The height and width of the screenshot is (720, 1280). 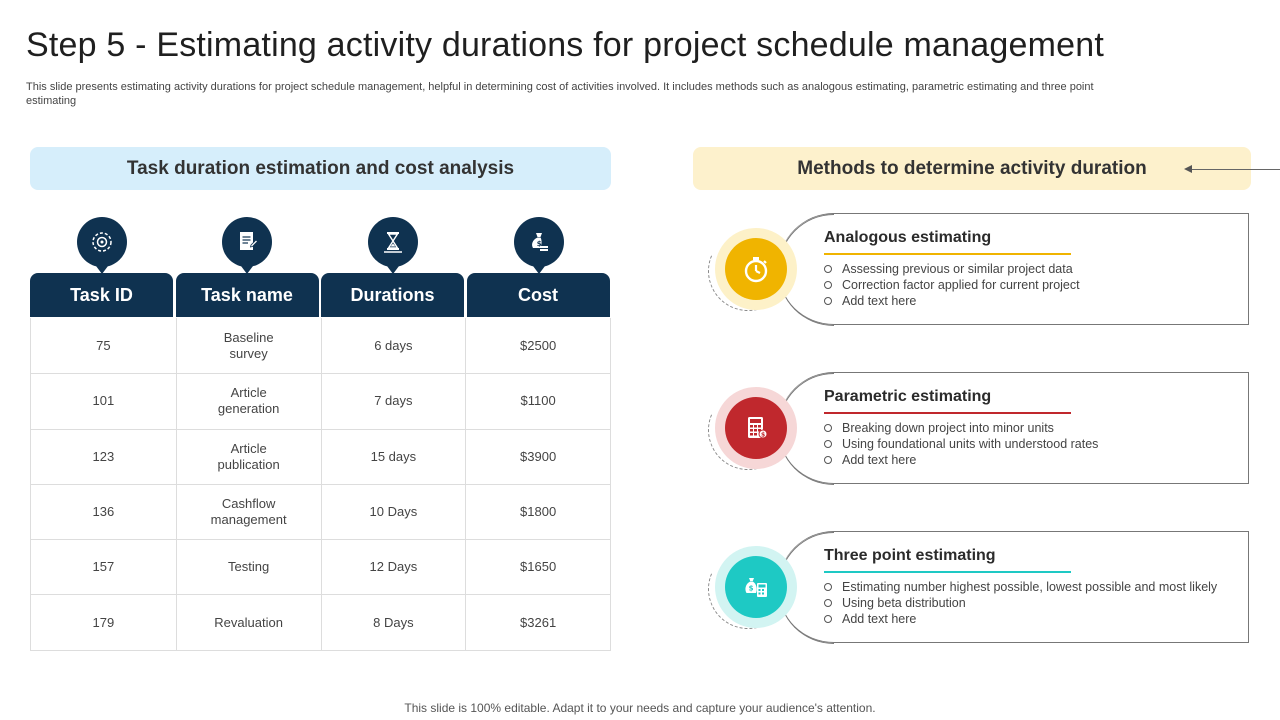 What do you see at coordinates (538, 295) in the screenshot?
I see `column-header-cost: Cost` at bounding box center [538, 295].